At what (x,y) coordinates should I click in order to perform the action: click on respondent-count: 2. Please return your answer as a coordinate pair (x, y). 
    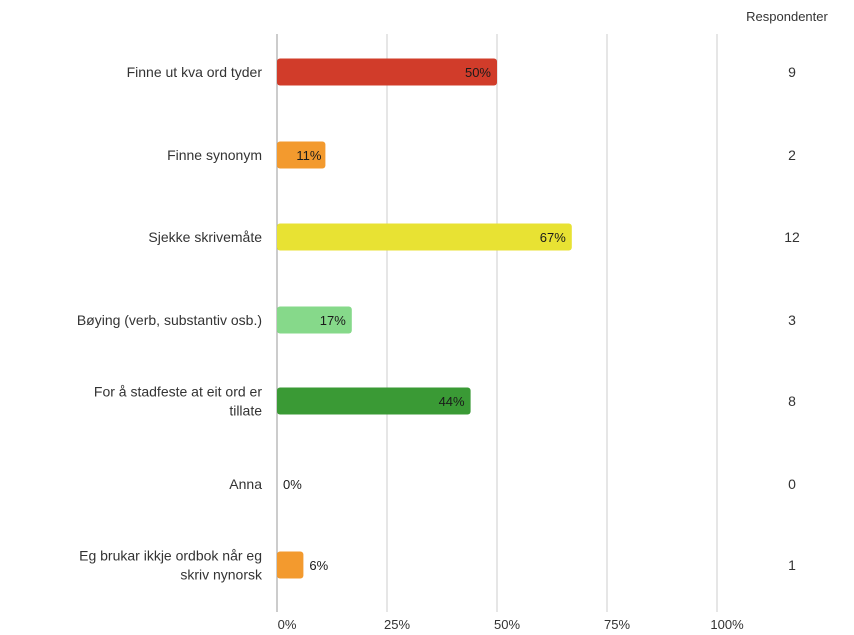
    Looking at the image, I should click on (792, 155).